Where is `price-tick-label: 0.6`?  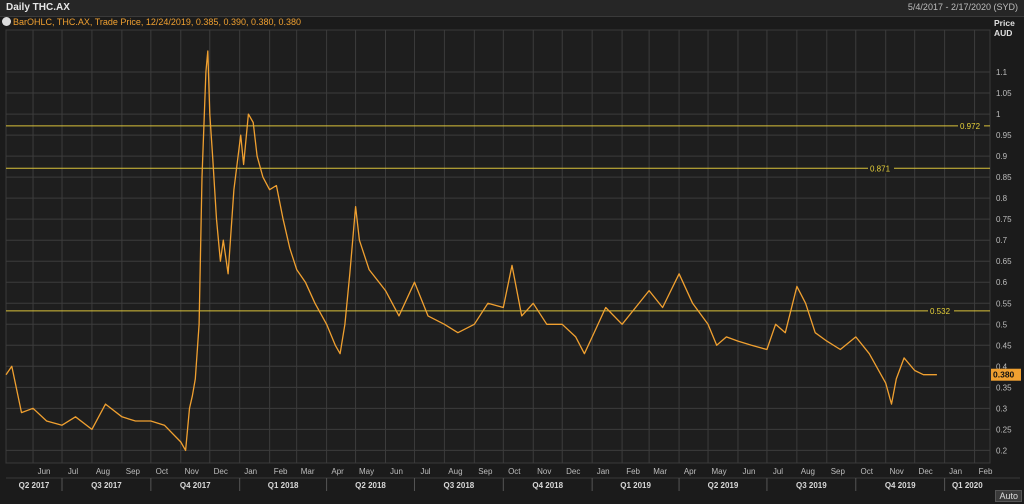
price-tick-label: 0.6 is located at coordinates (1002, 282).